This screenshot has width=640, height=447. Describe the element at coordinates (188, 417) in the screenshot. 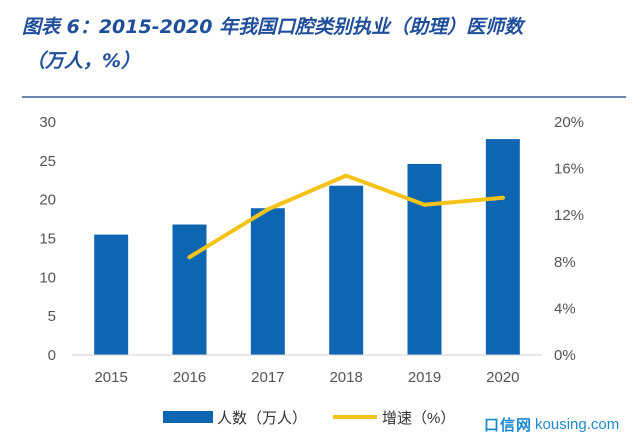

I see `legend-bar-swatch` at that location.